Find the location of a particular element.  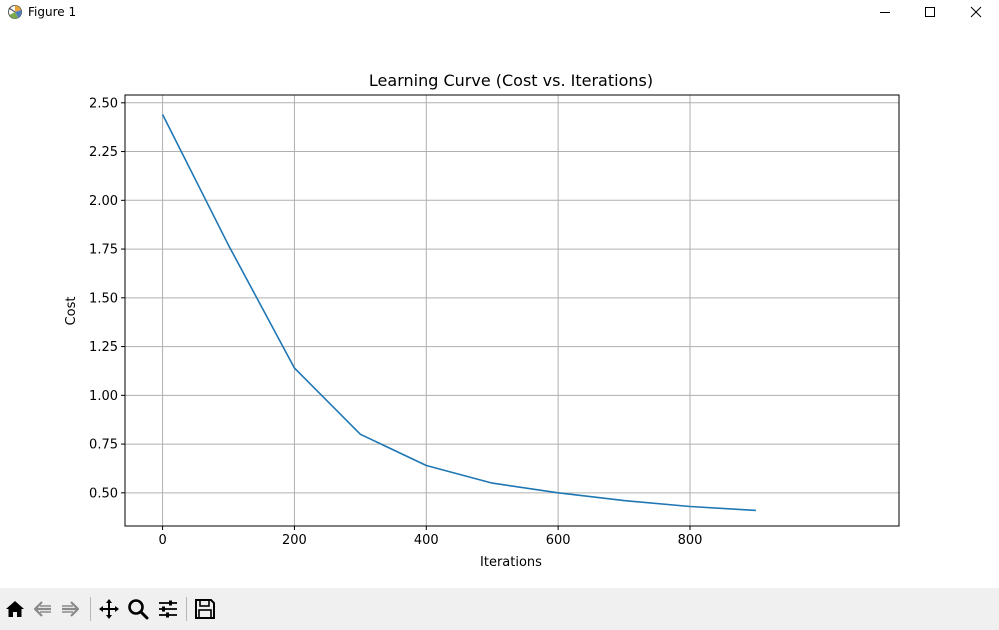

pan-icon is located at coordinates (109, 609).